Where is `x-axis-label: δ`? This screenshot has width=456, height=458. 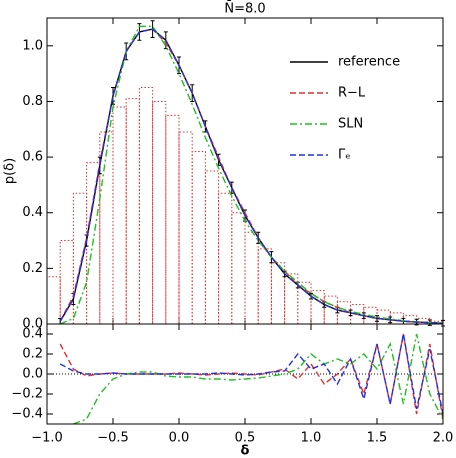
x-axis-label: δ is located at coordinates (245, 451).